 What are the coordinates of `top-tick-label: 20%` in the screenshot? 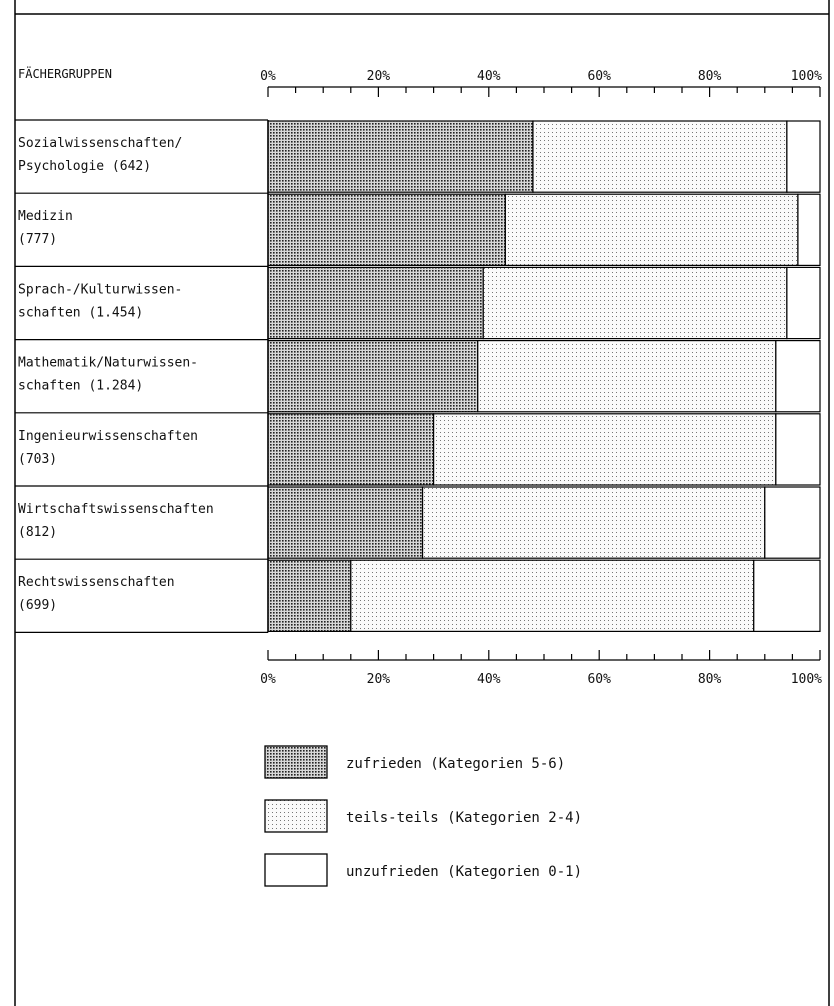 It's located at (379, 76).